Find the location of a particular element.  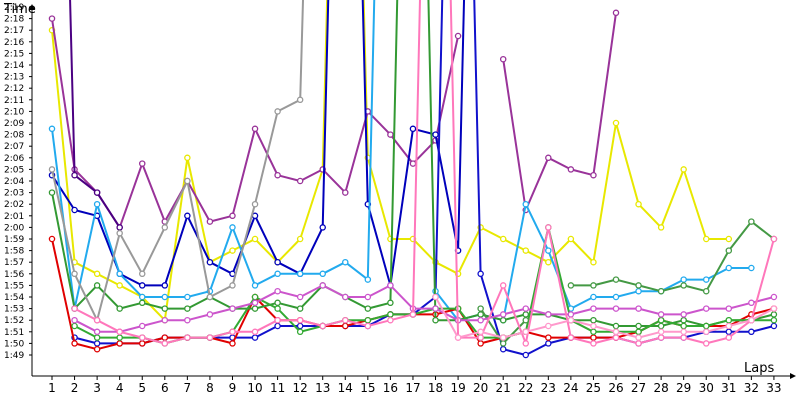

x-tick-label: 23 is located at coordinates (548, 388).